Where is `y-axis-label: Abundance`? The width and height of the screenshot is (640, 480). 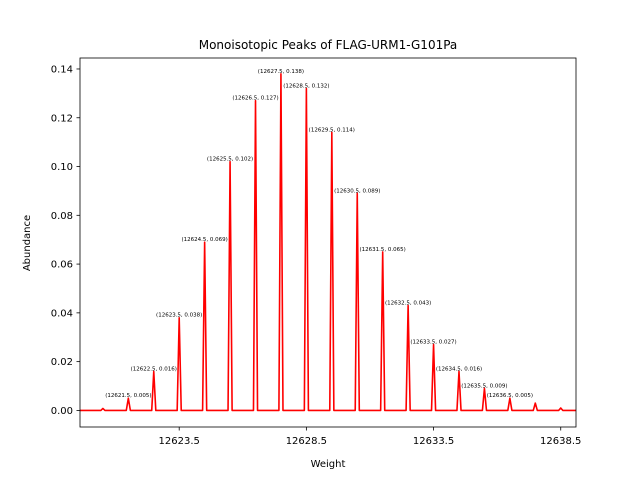 y-axis-label: Abundance is located at coordinates (27, 243).